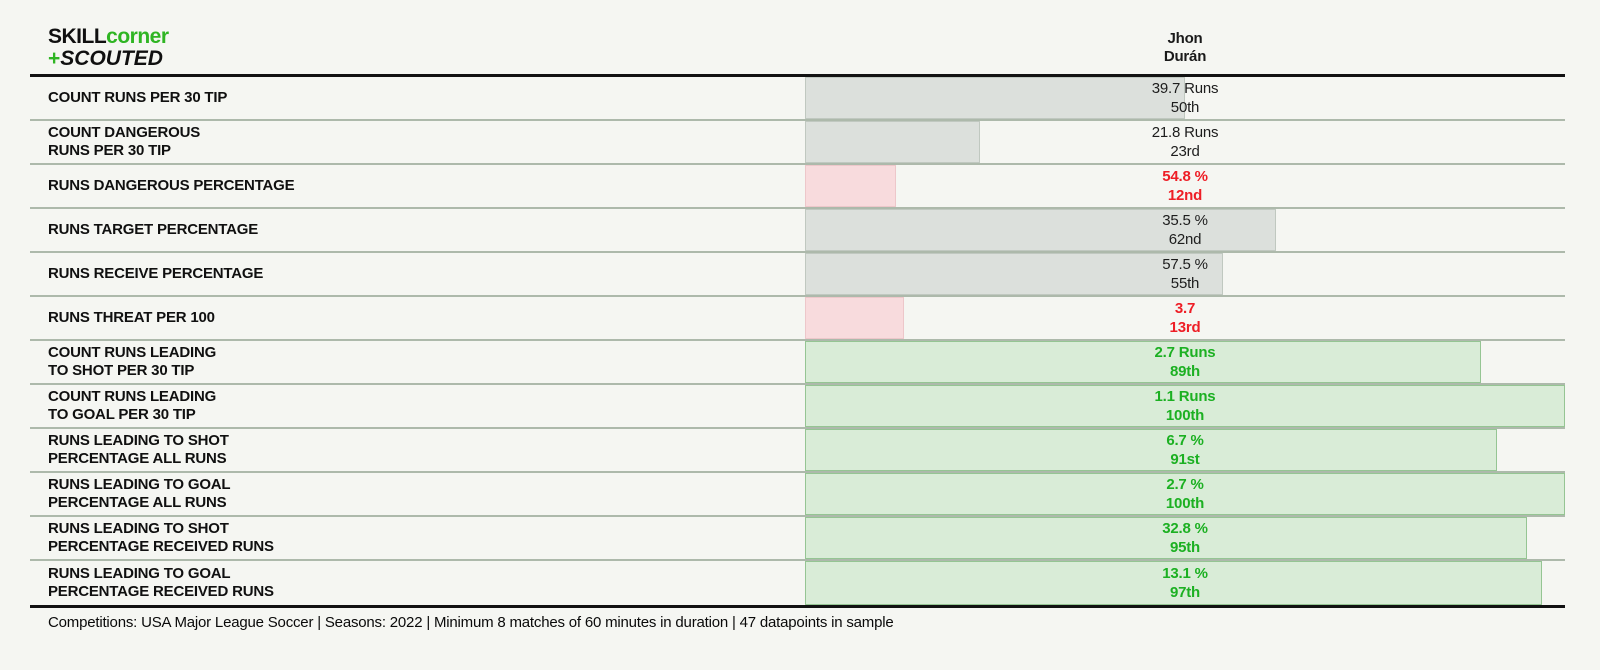 The width and height of the screenshot is (1600, 670). What do you see at coordinates (137, 36) in the screenshot?
I see `logo-corner: corner` at bounding box center [137, 36].